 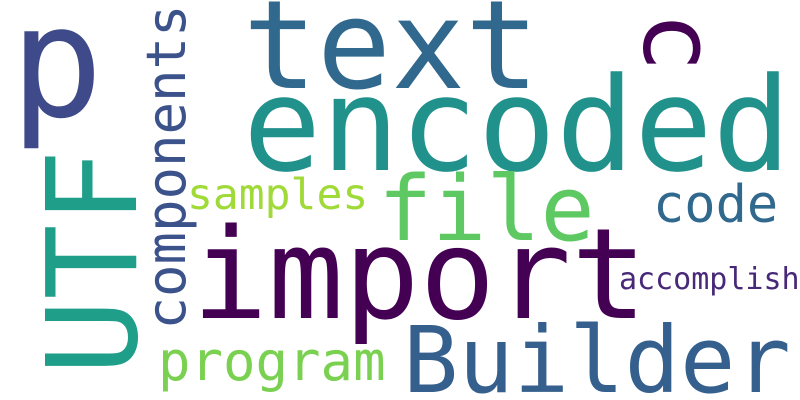 What do you see at coordinates (56, 76) in the screenshot?
I see `word: p` at bounding box center [56, 76].